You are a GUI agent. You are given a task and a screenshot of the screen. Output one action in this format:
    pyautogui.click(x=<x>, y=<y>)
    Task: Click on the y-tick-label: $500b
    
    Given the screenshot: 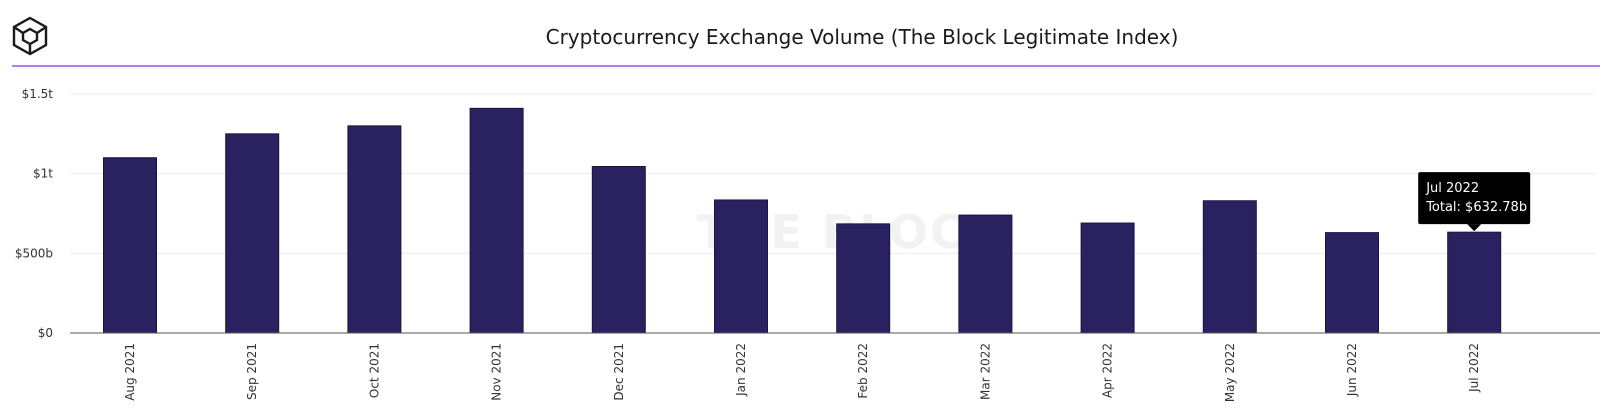 What is the action you would take?
    pyautogui.click(x=34, y=253)
    